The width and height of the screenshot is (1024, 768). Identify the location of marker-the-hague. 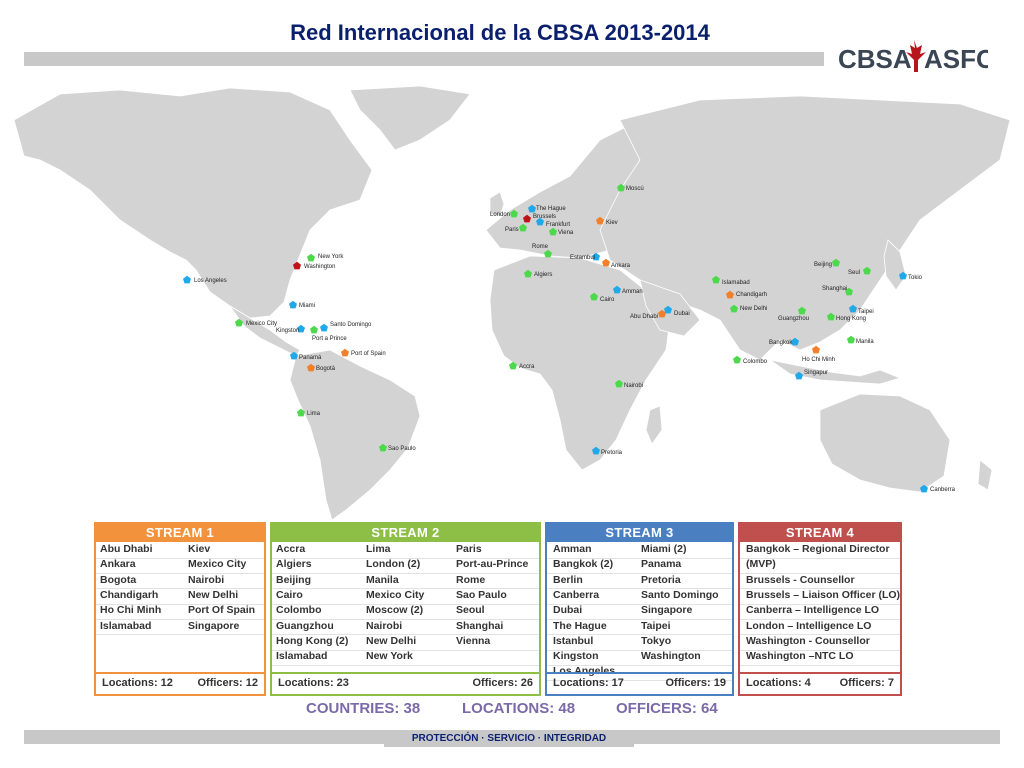
(532, 208).